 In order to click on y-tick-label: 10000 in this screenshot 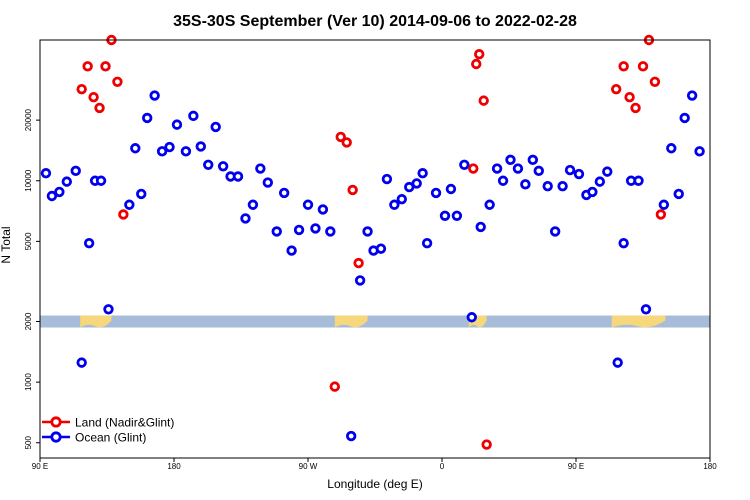, I will do `click(28, 180)`.